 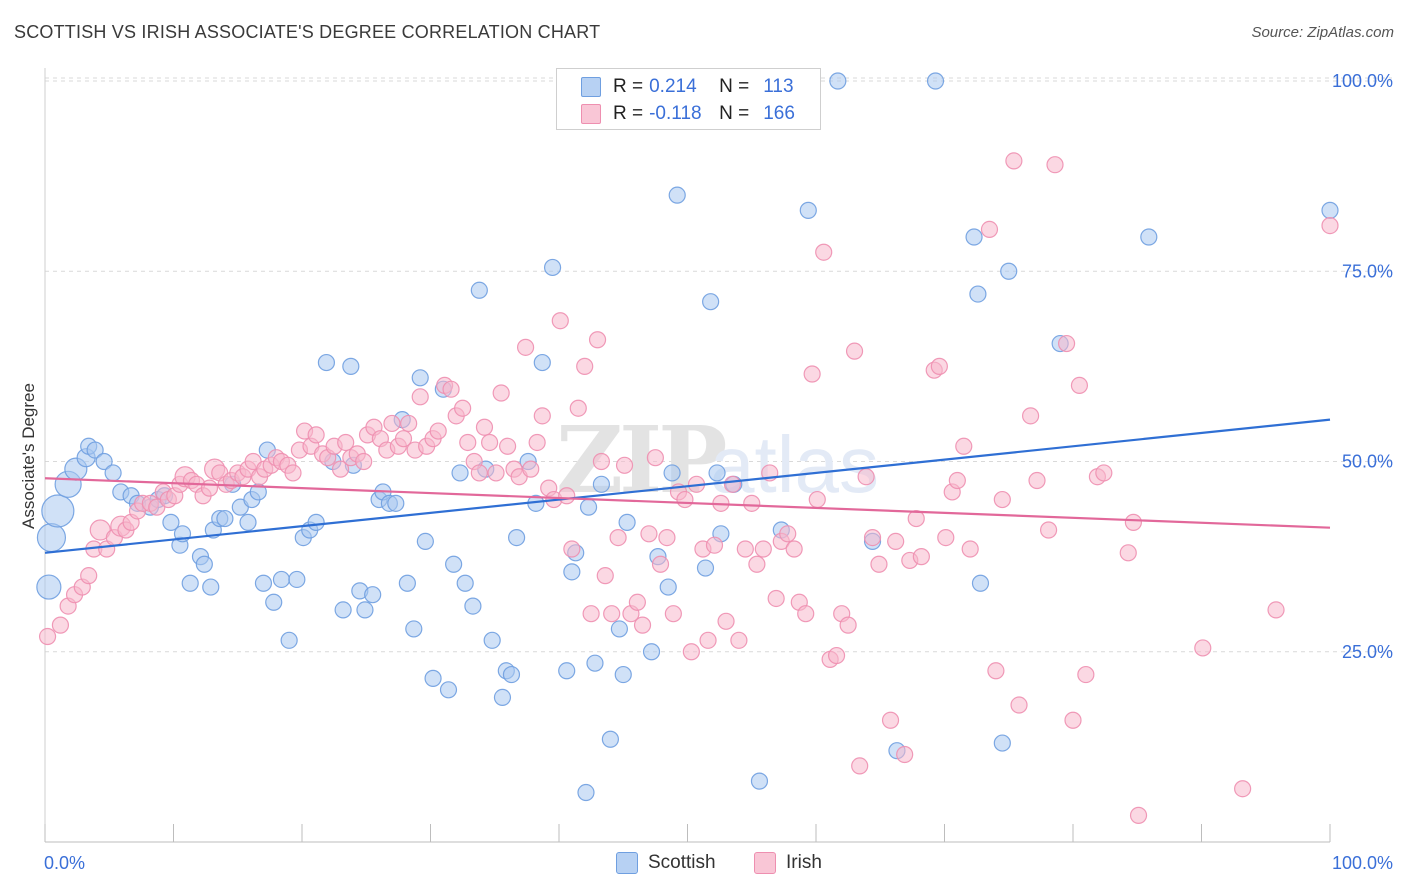 I want to click on trend-lines, so click(x=687, y=486).